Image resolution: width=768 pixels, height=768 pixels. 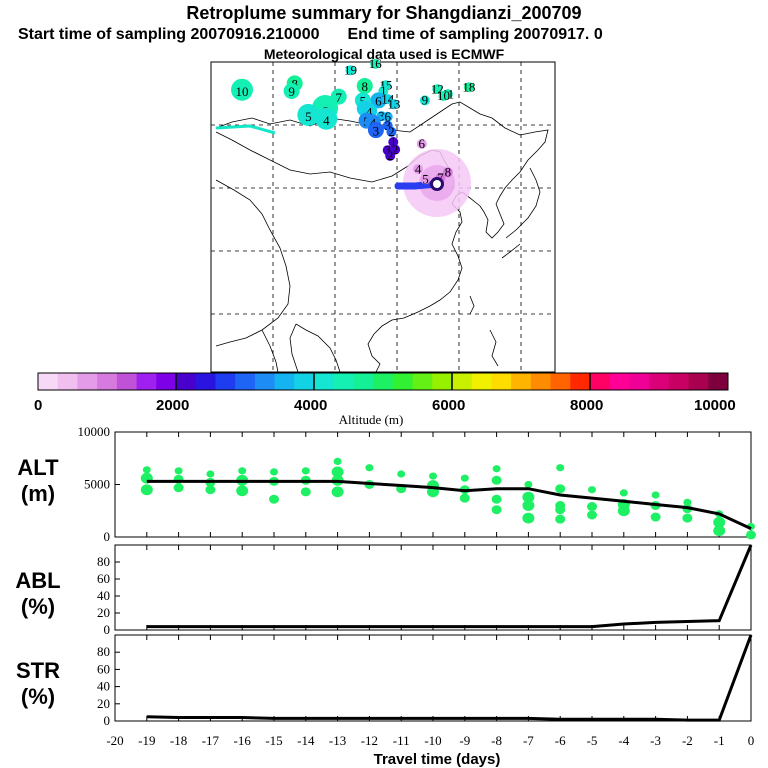 I want to click on colorbar-label: Altitude (m), so click(x=371, y=419).